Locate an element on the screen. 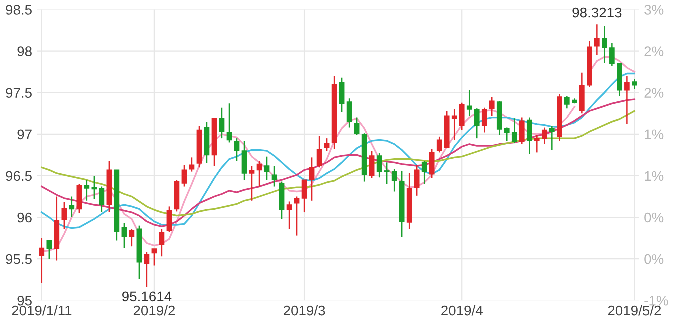  x-tick-label: 2019/4 is located at coordinates (462, 310).